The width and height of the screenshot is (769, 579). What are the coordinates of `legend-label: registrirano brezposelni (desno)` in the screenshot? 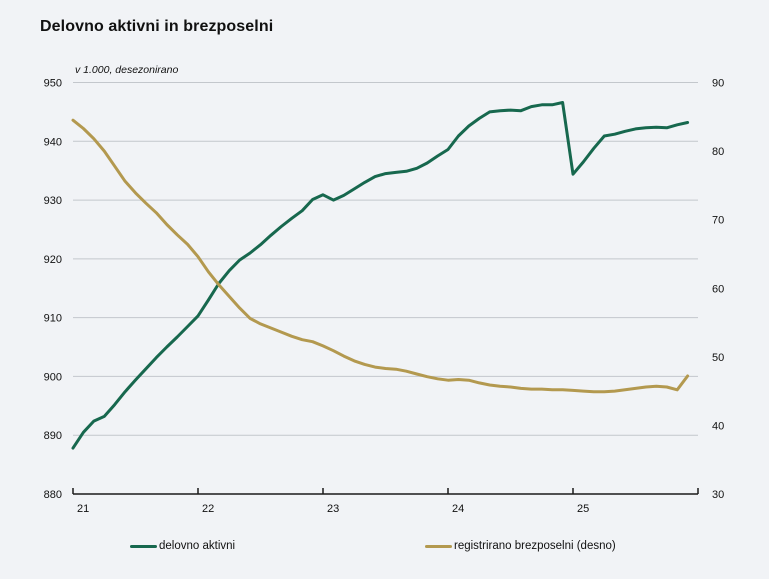 It's located at (535, 546).